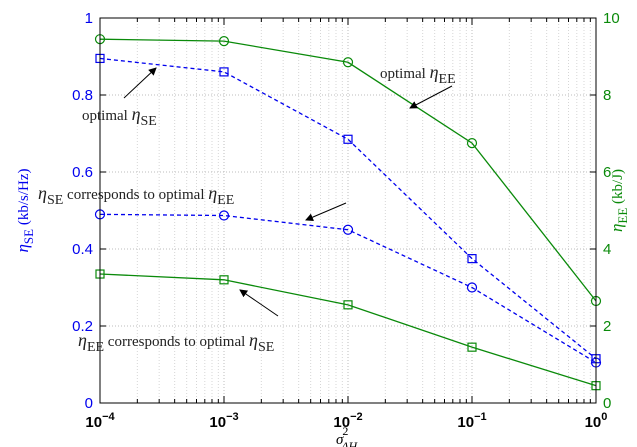  Describe the element at coordinates (82, 172) in the screenshot. I see `y-left-tick-label: 0.6` at that location.